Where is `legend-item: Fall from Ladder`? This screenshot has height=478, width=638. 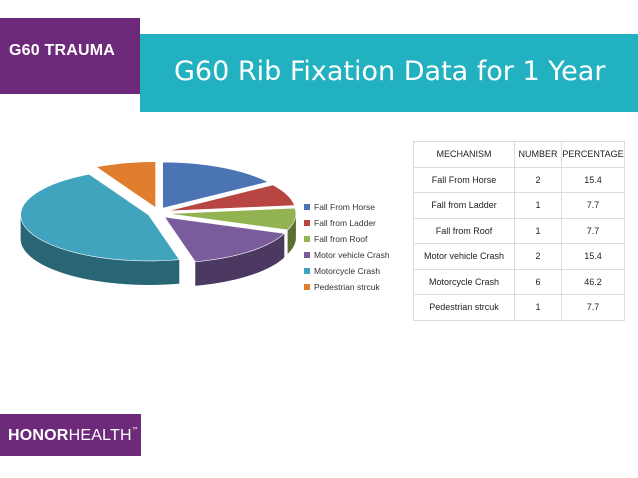
legend-item: Fall from Ladder is located at coordinates (347, 223).